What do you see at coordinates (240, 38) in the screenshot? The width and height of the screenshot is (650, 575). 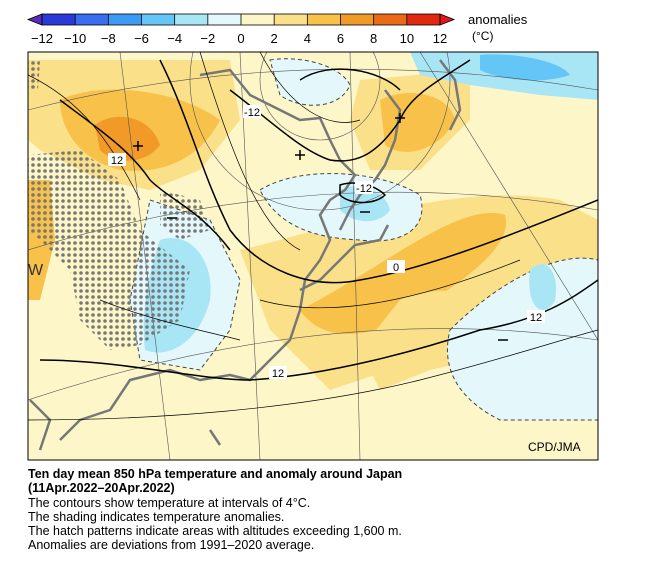 I see `colorbar-tick-label: 0` at bounding box center [240, 38].